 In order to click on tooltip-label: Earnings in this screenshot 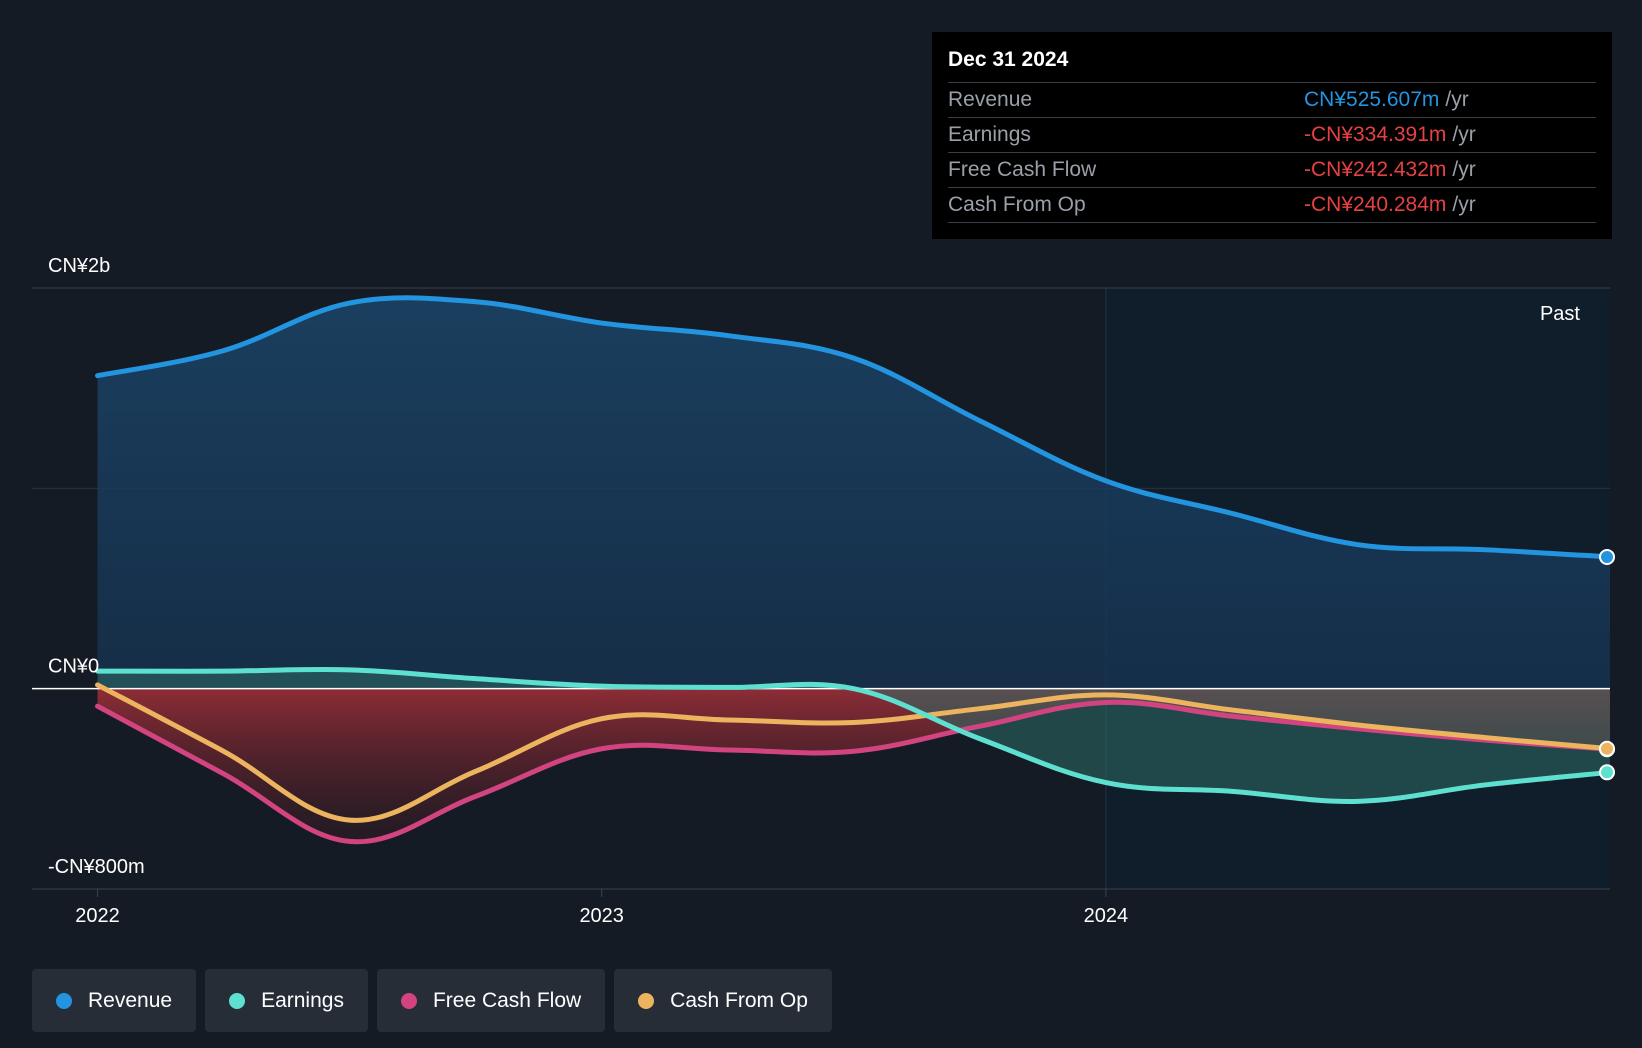, I will do `click(989, 134)`.